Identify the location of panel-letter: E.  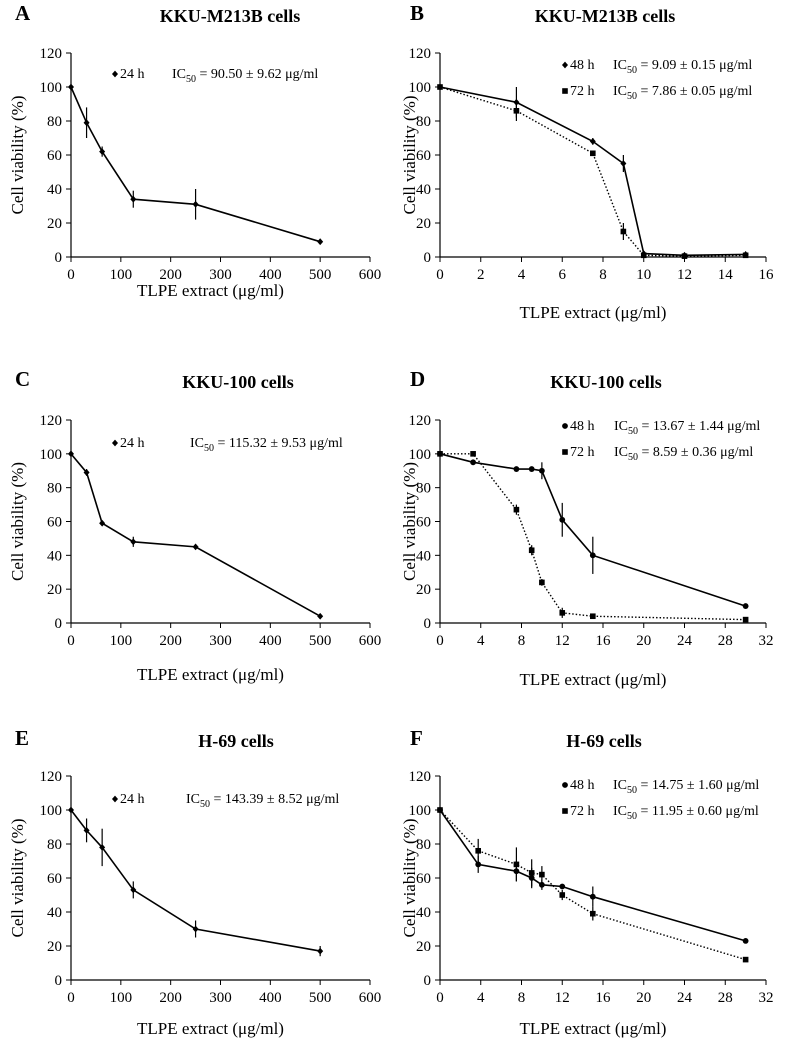
(22, 738).